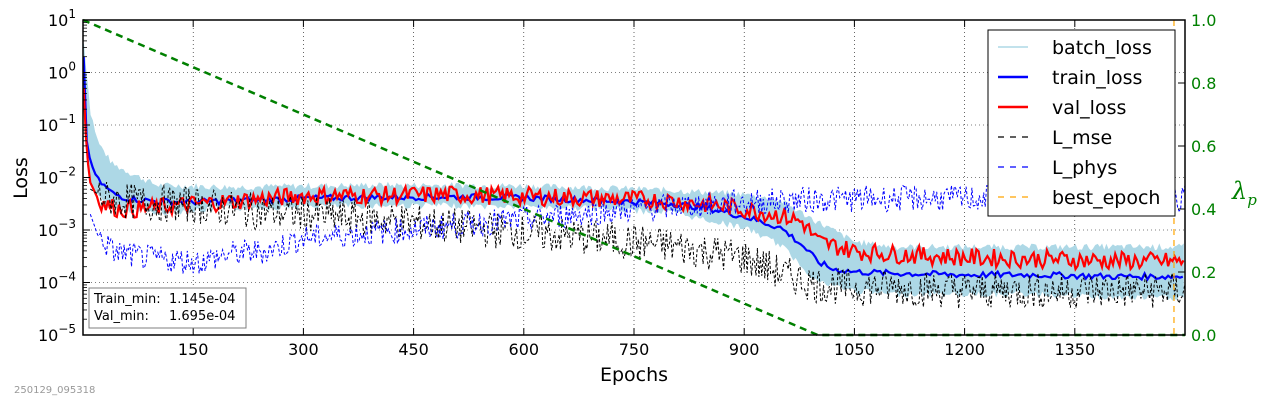 The height and width of the screenshot is (405, 1265). What do you see at coordinates (57, 281) in the screenshot?
I see `y-tick-label-1: 10⁻⁴` at bounding box center [57, 281].